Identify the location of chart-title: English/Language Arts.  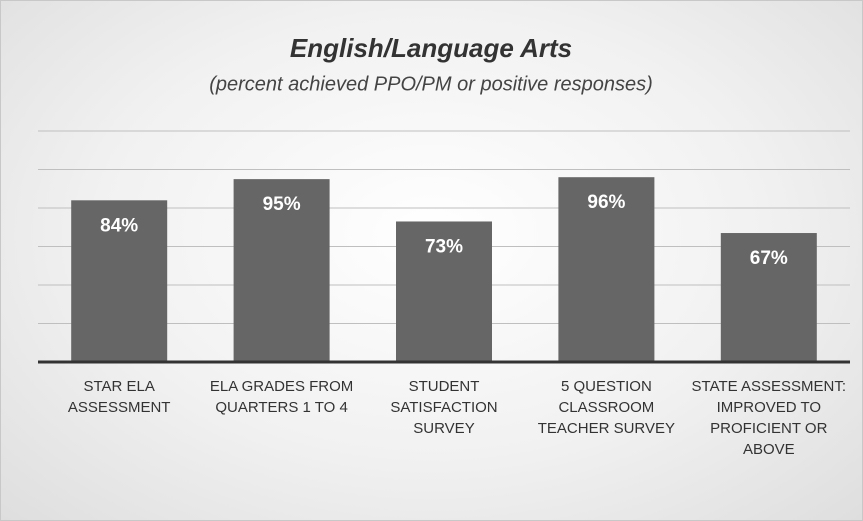
(431, 48).